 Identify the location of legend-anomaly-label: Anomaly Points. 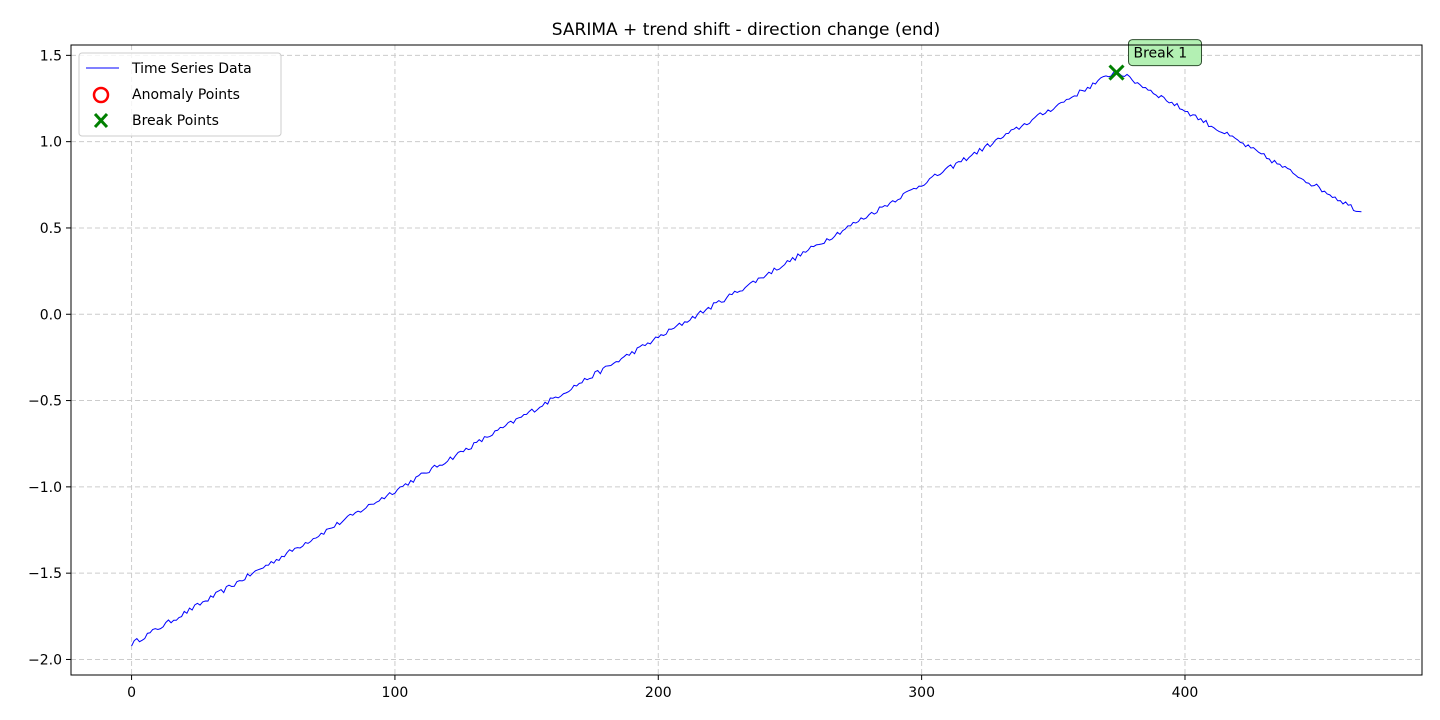
(186, 95).